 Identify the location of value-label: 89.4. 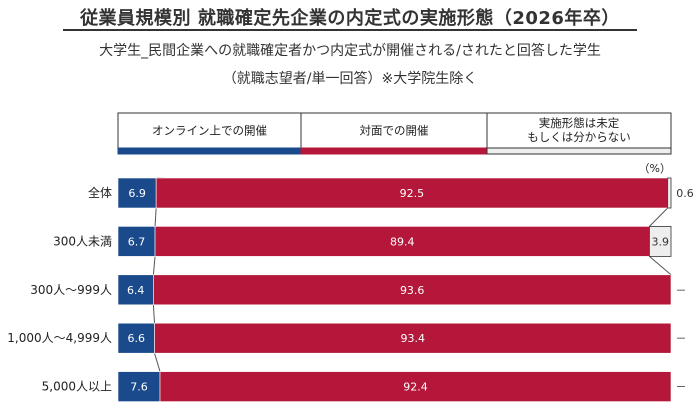
(402, 241).